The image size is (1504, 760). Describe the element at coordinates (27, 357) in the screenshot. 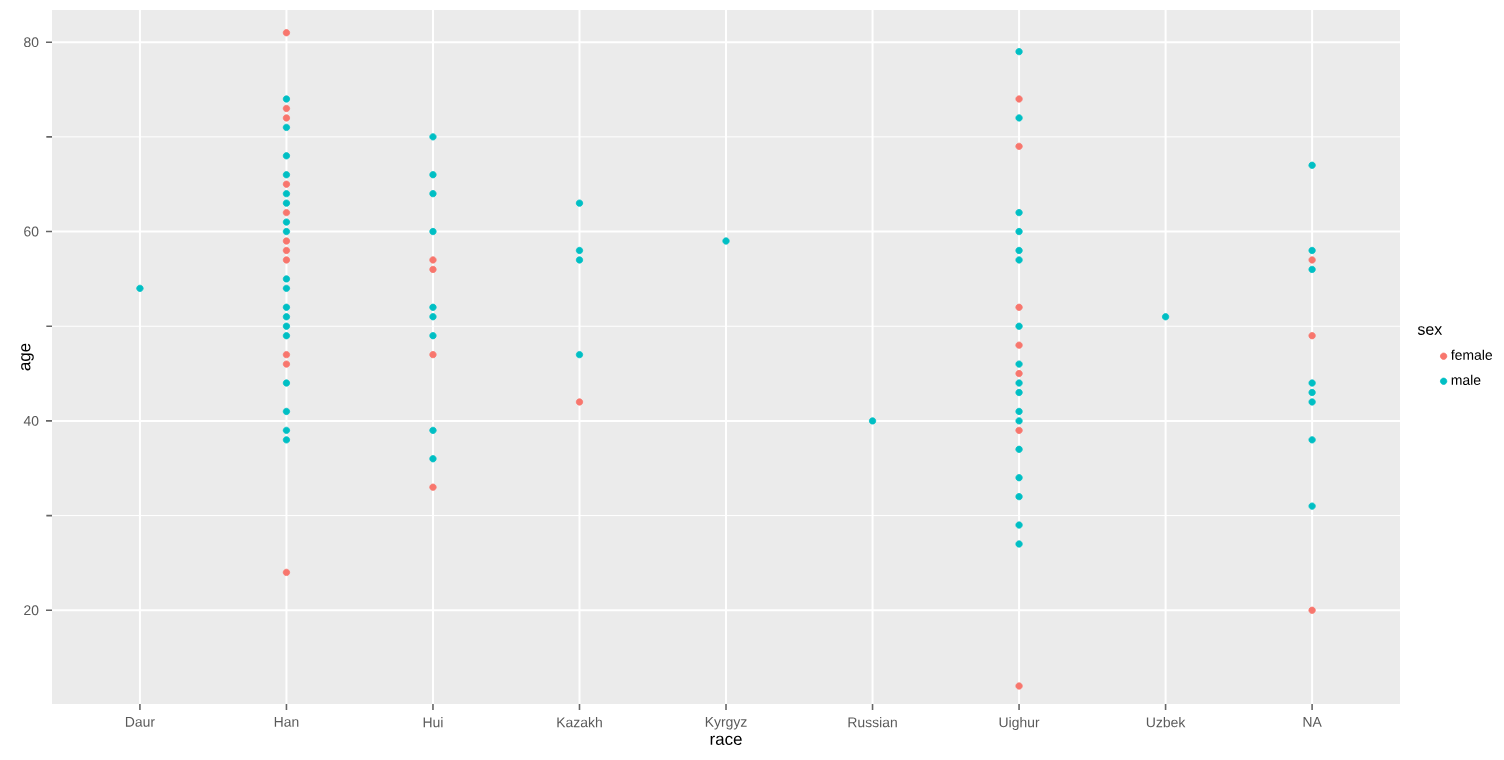

I see `y-axis-title: age` at that location.